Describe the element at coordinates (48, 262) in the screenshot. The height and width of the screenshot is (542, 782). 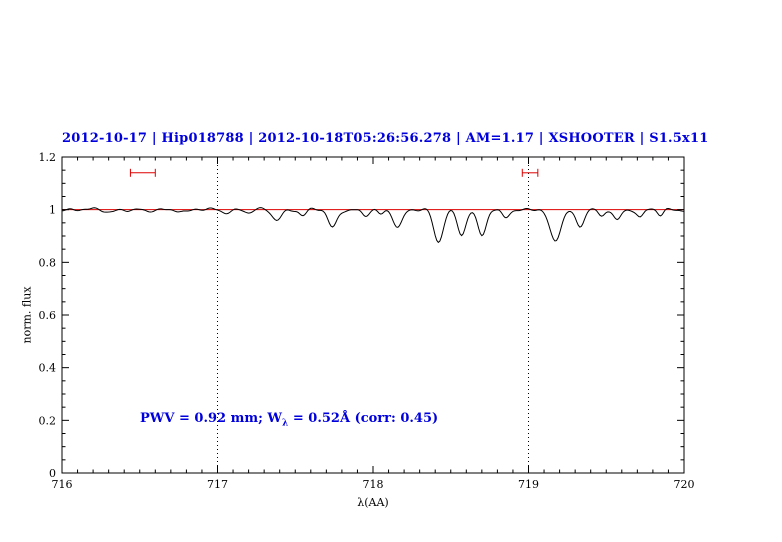
I see `y-tick-label: 0.8` at that location.